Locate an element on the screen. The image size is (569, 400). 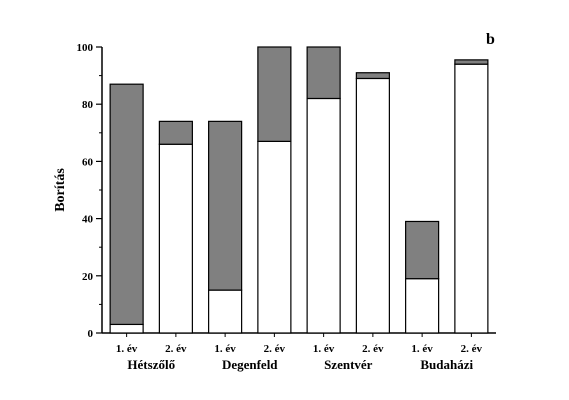
group-label: Hétszőlő is located at coordinates (151, 364).